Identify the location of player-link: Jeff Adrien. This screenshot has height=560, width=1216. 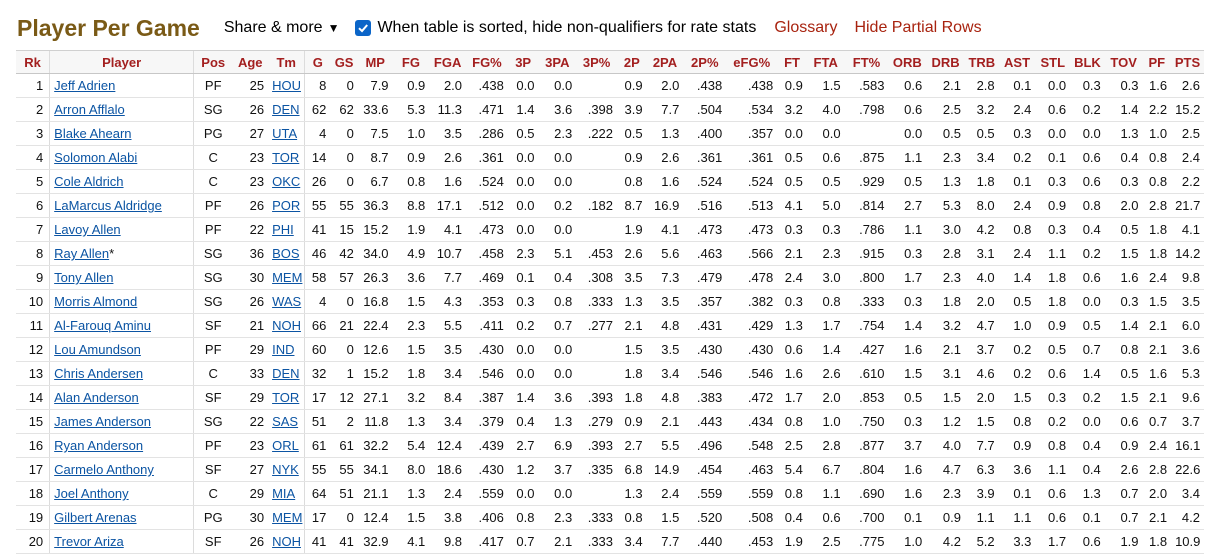
(85, 85).